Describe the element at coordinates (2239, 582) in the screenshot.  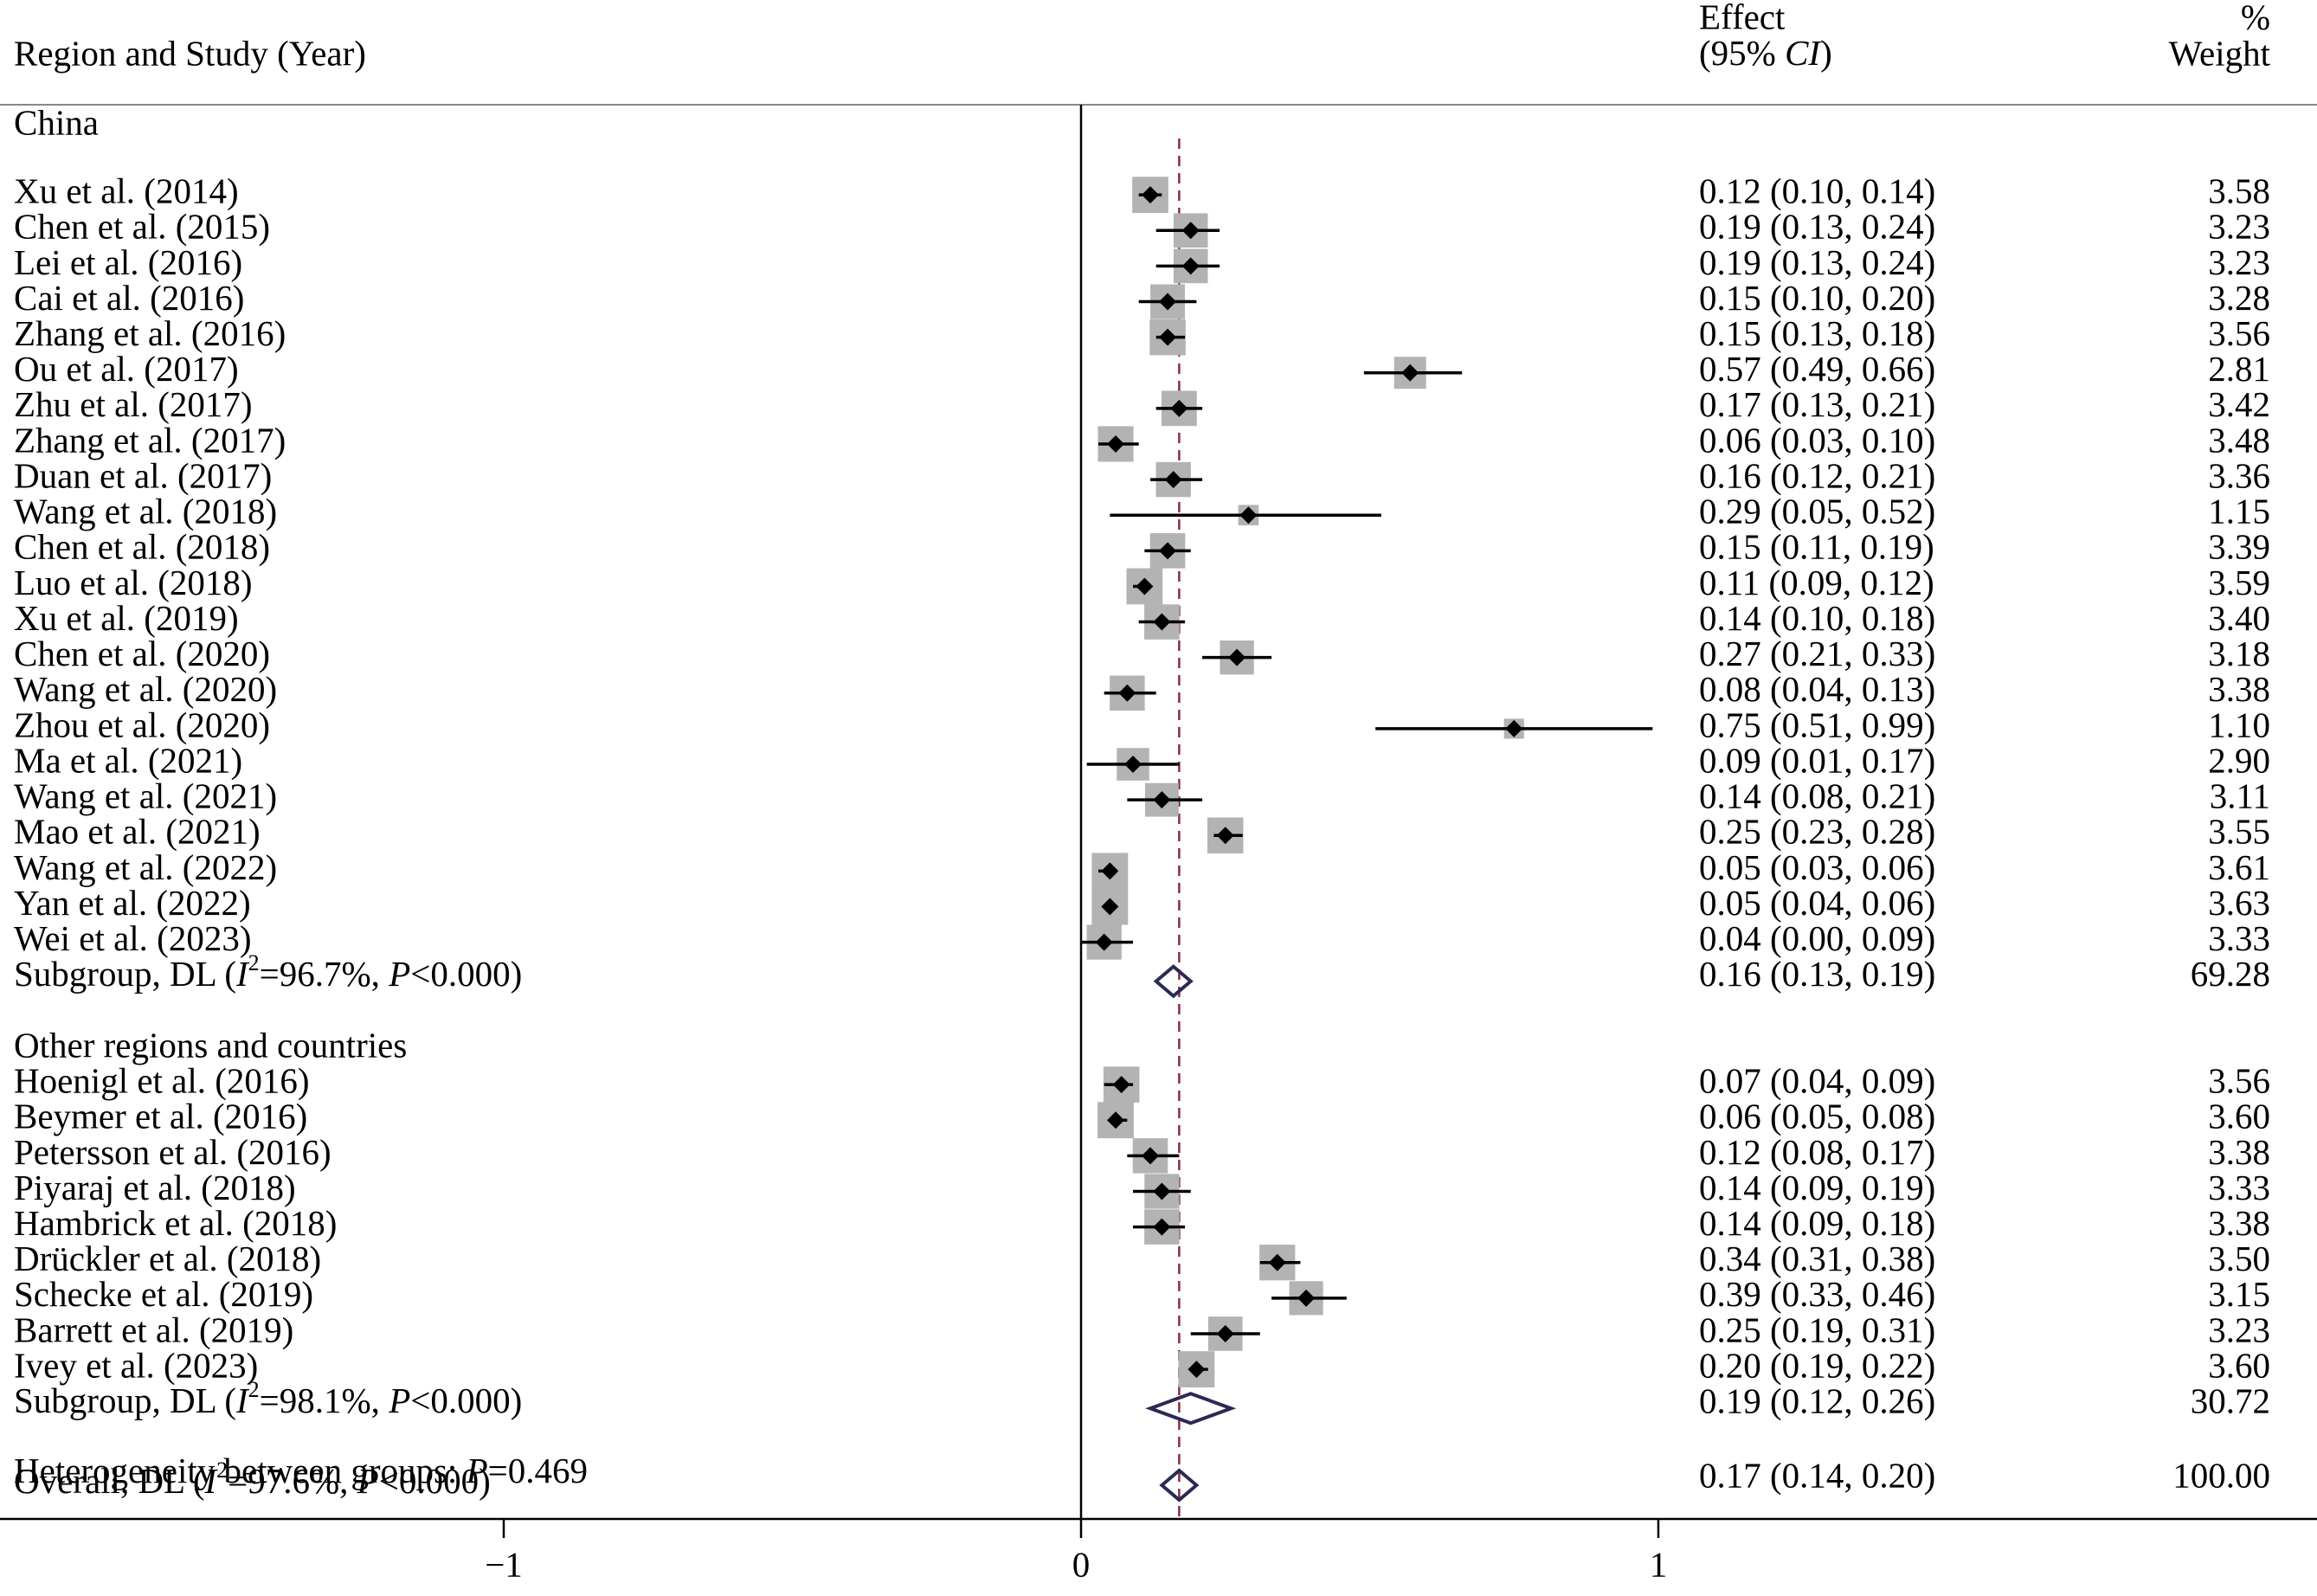
I see `study-weight: 3.59` at that location.